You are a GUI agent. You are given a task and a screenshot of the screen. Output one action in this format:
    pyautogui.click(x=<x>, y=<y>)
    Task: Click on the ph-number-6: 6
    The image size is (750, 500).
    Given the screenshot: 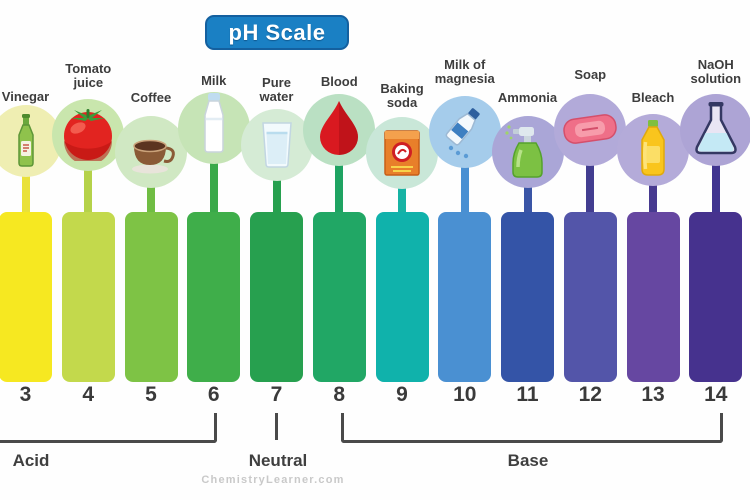 What is the action you would take?
    pyautogui.click(x=213, y=394)
    